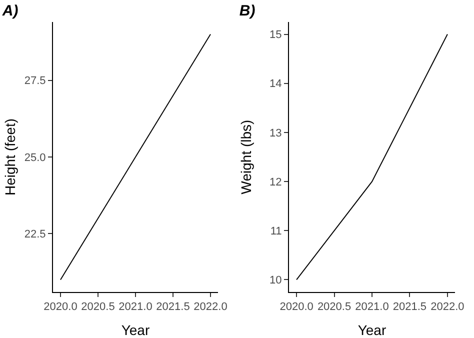 The height and width of the screenshot is (338, 474). What do you see at coordinates (276, 182) in the screenshot?
I see `y-tick-label: 12` at bounding box center [276, 182].